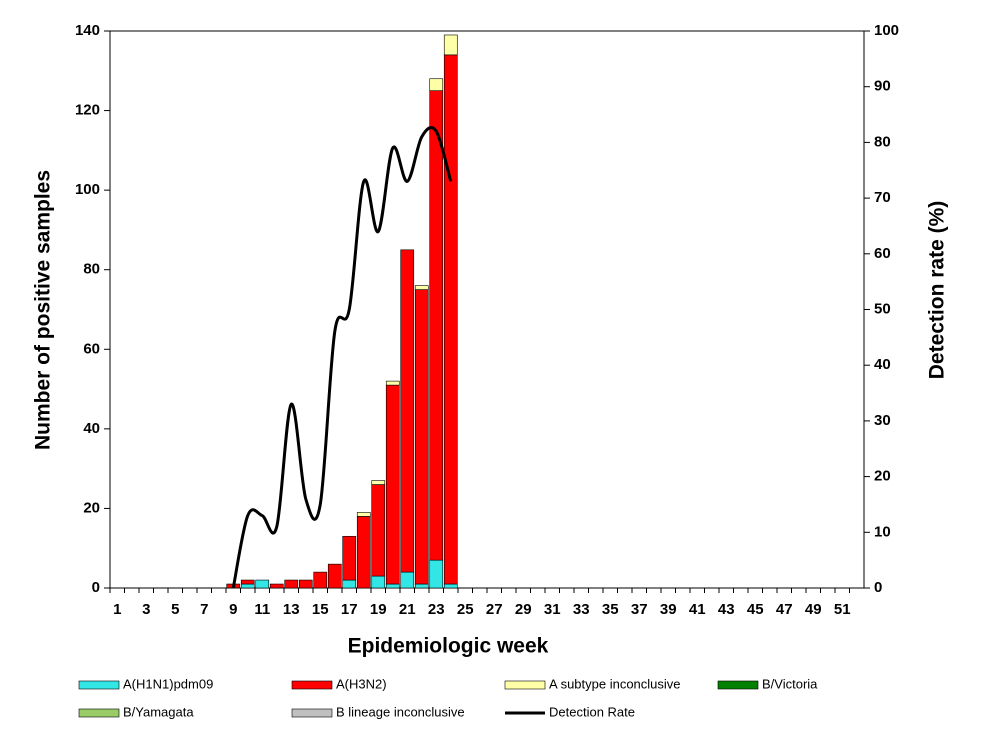  I want to click on x-tick-label: 37, so click(639, 609).